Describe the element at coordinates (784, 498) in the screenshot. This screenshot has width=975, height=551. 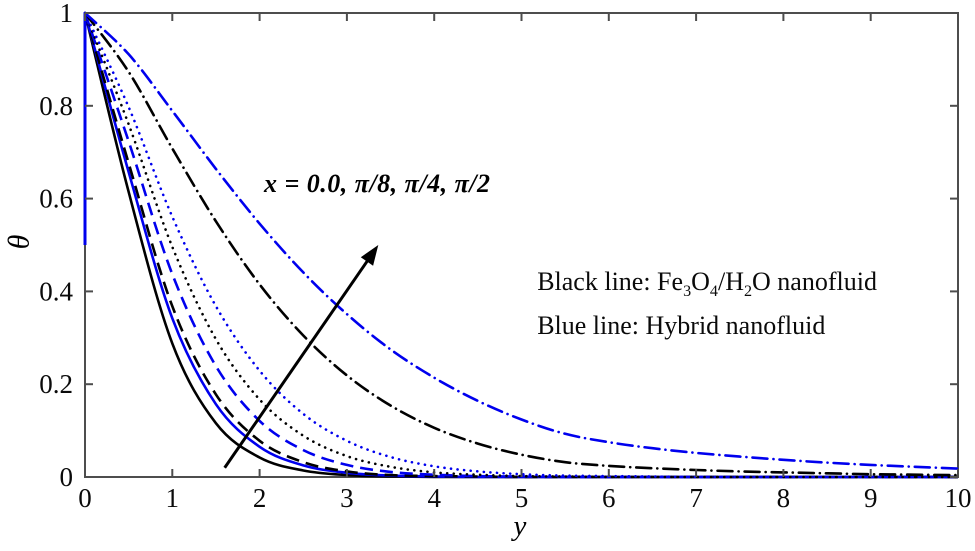
I see `x-tick-label: 8` at that location.